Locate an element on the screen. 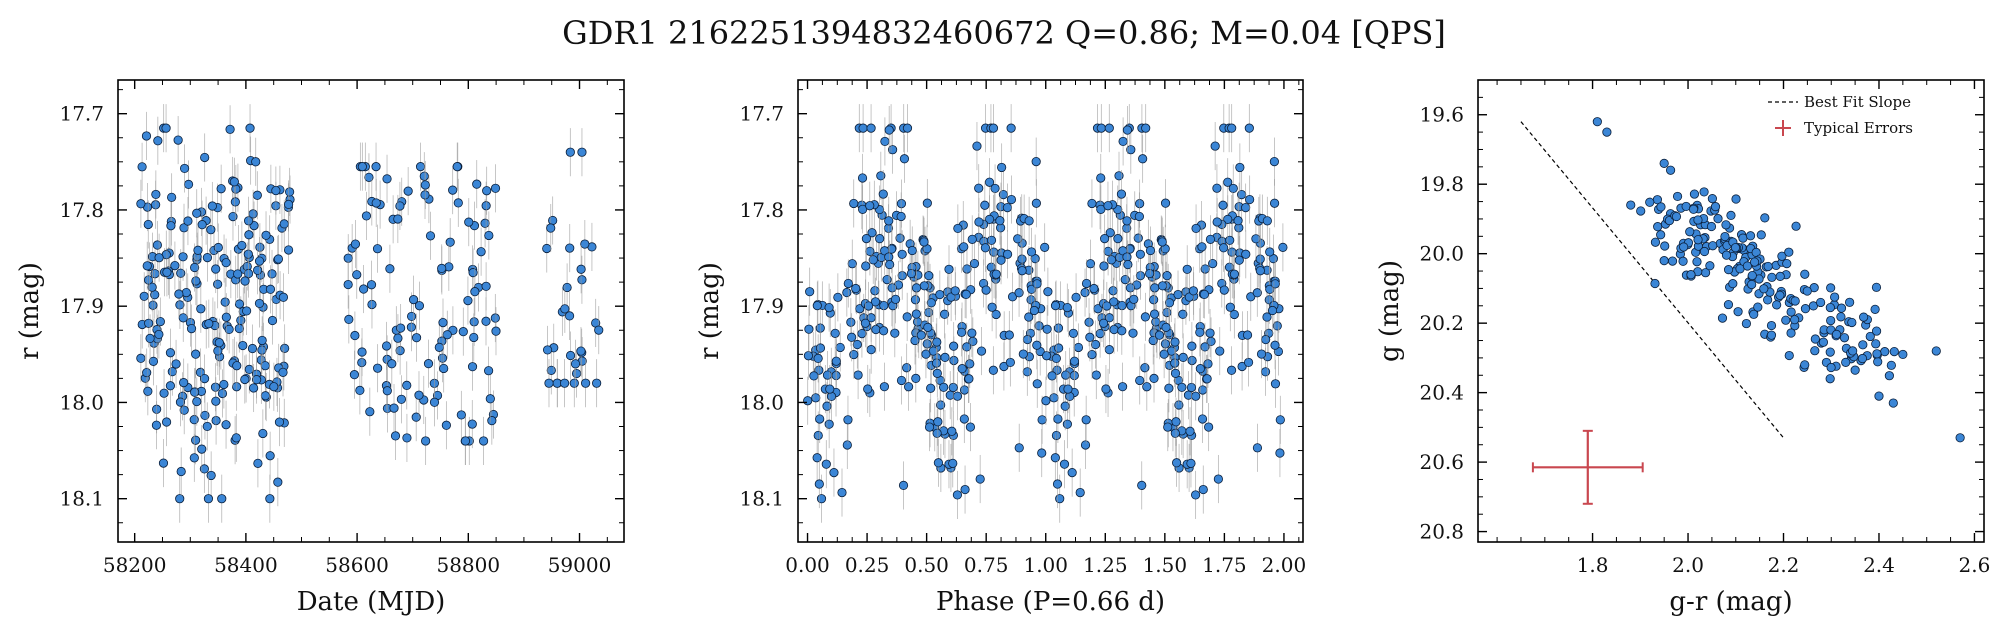 The image size is (2008, 632). y-tick-label: 20.2 is located at coordinates (1441, 323).